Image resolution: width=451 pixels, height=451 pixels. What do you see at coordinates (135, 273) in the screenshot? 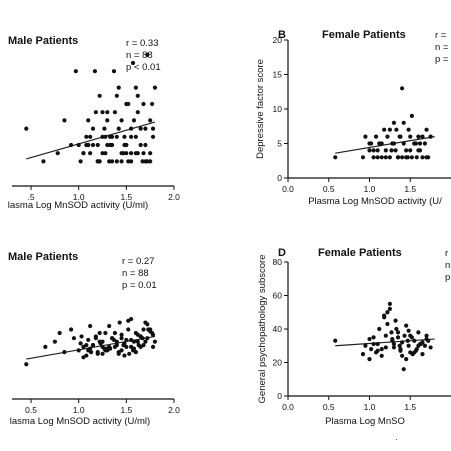
I see `stat-line: n = 88` at bounding box center [135, 273].